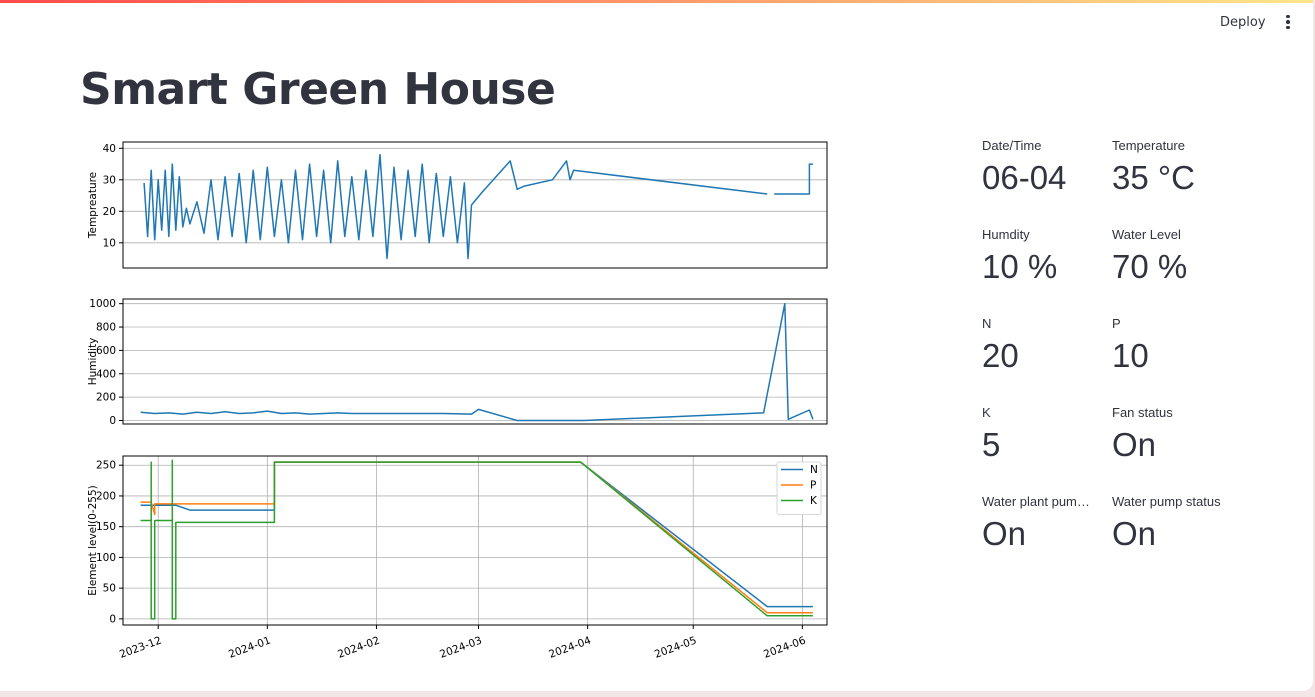 The width and height of the screenshot is (1315, 697). What do you see at coordinates (1148, 145) in the screenshot?
I see `metric-label: Temperature` at bounding box center [1148, 145].